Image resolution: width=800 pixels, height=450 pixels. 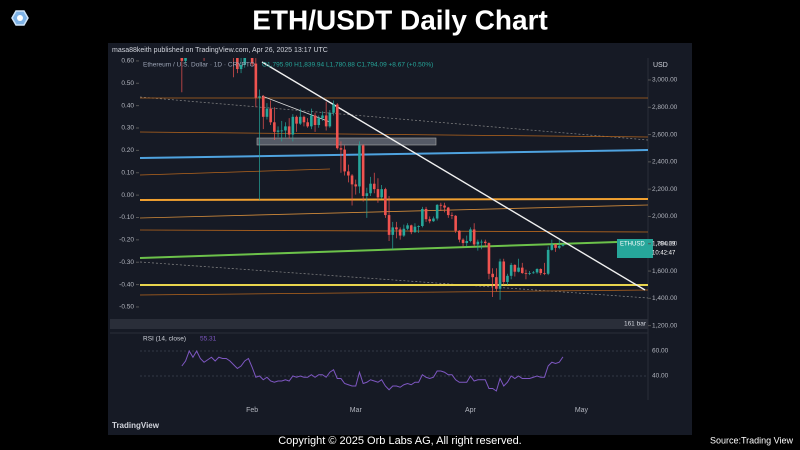 What do you see at coordinates (660, 65) in the screenshot?
I see `unit-label: USD` at bounding box center [660, 65].